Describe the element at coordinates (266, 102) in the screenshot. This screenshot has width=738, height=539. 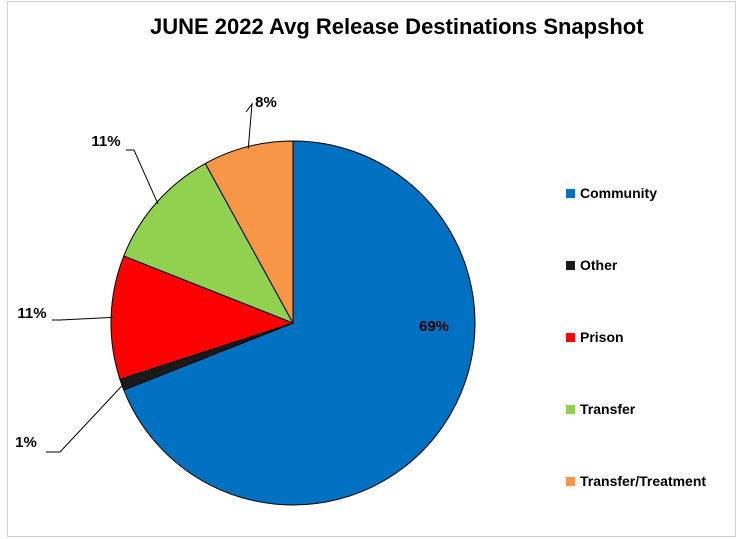
I see `data-label-transfer-treatment: 8%` at that location.